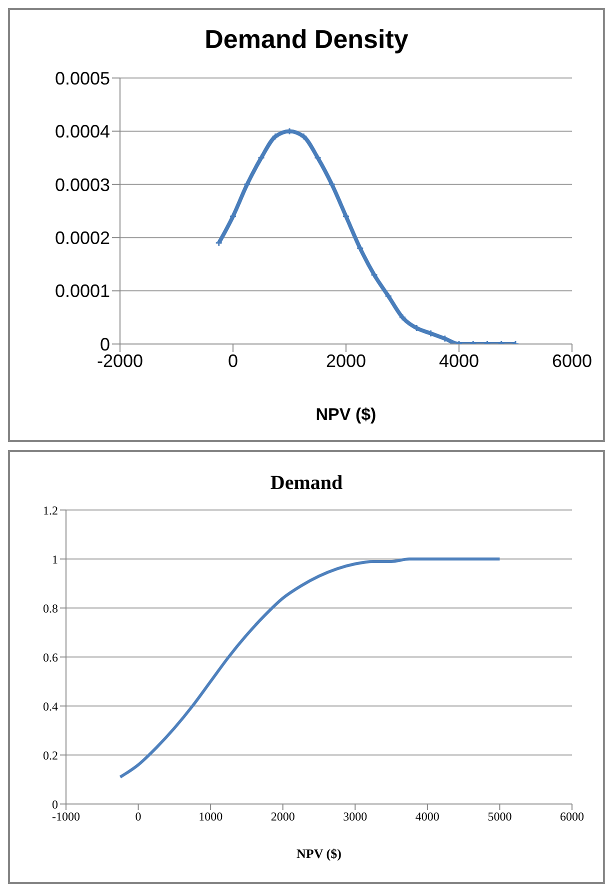 The width and height of the screenshot is (605, 886). I want to click on x-tick-label: 1000, so click(210, 817).